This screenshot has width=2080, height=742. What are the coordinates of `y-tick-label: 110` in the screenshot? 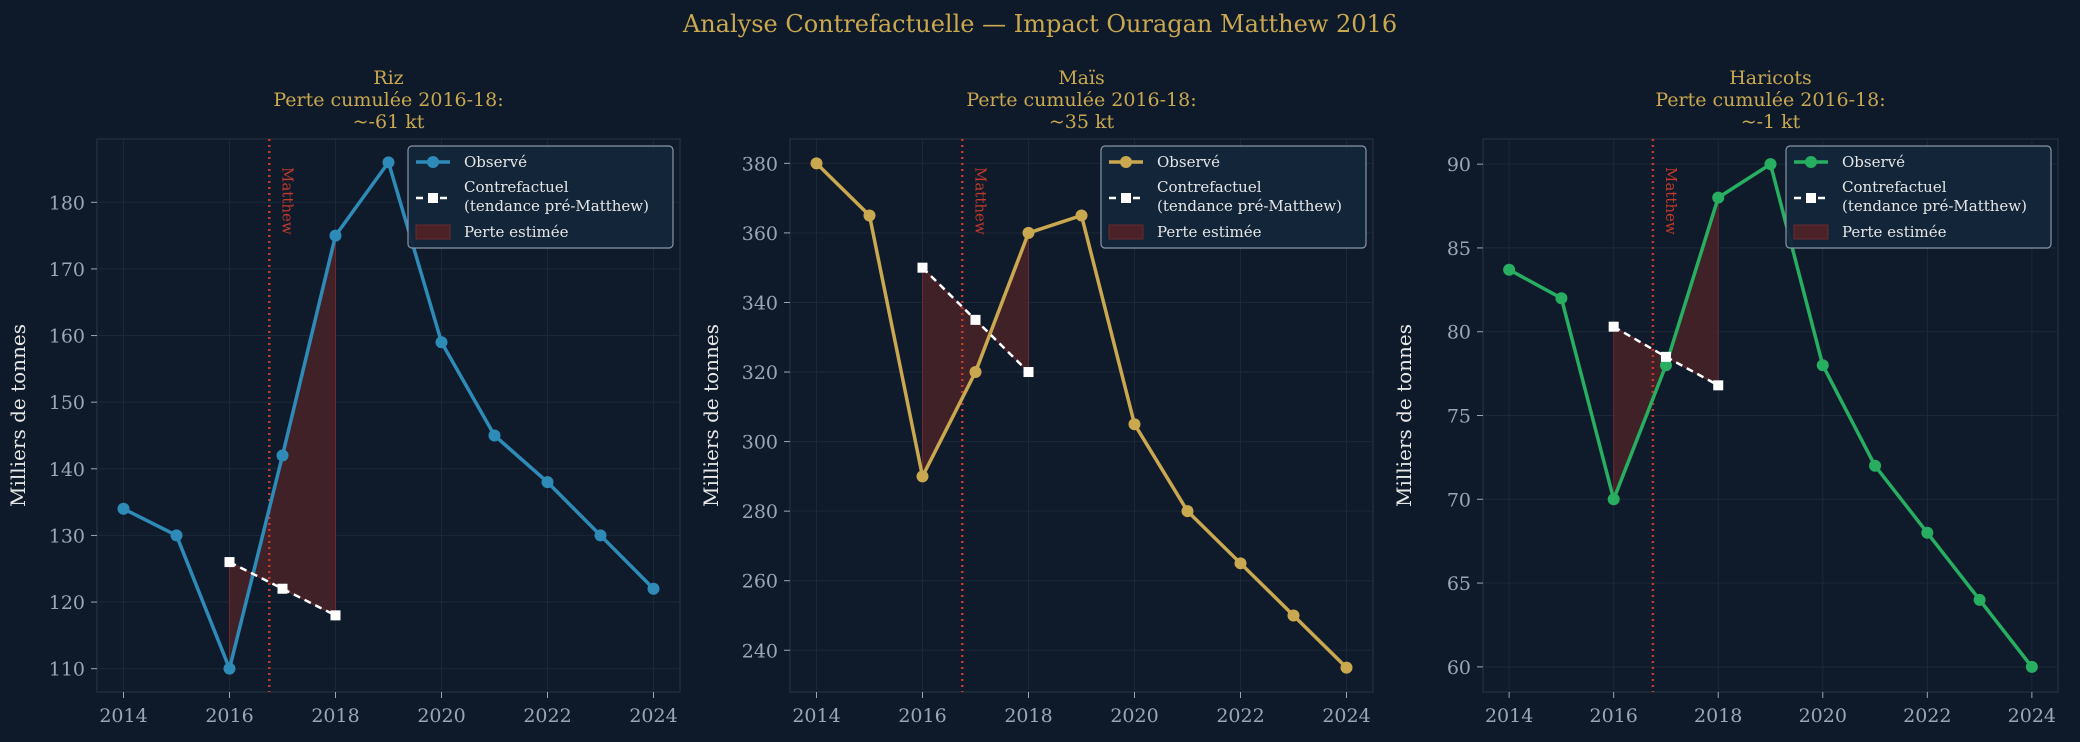 It's located at (67, 670).